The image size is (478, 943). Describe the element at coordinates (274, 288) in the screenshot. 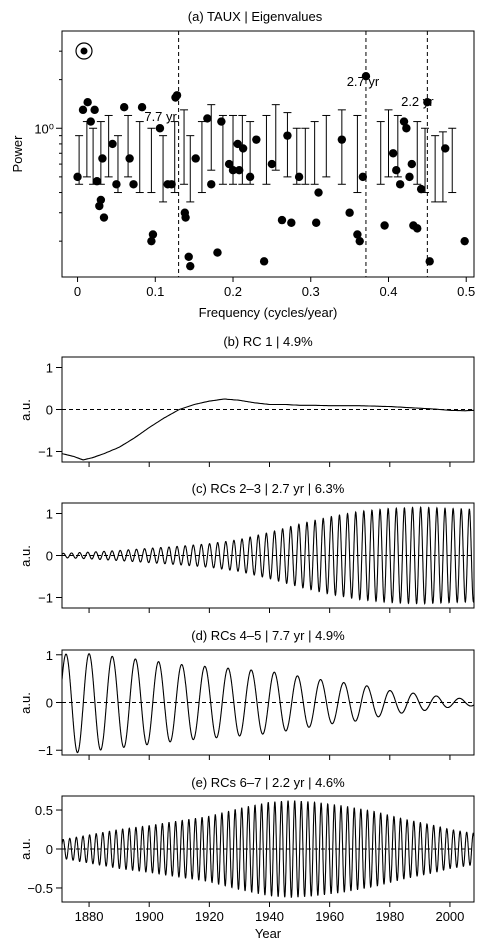

I see `x-axis-ticks: 0 0.1 0.2 0.3 0.4 0.5` at that location.